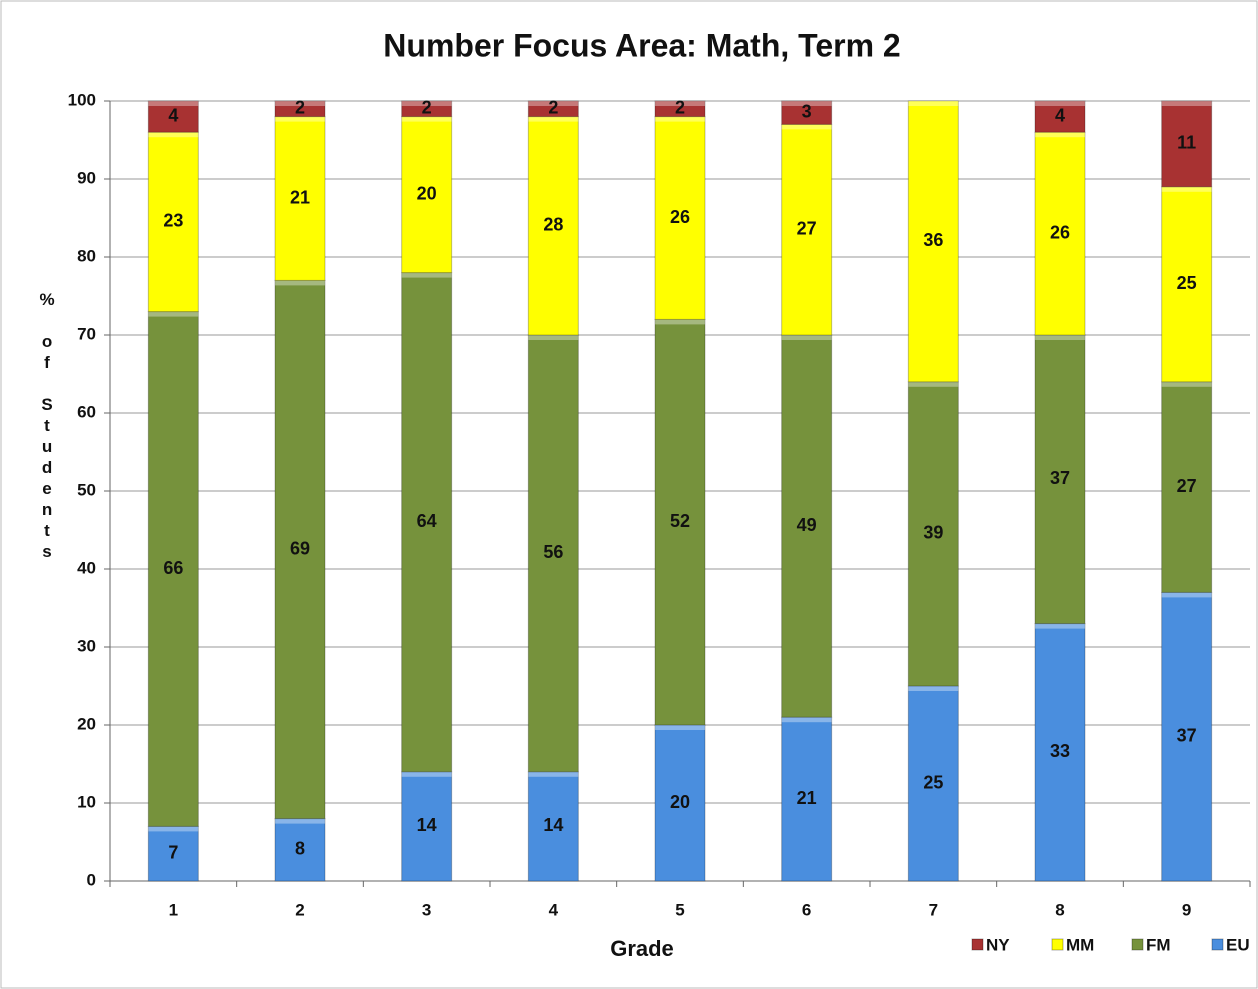  I want to click on y-tick-label: 100, so click(82, 99).